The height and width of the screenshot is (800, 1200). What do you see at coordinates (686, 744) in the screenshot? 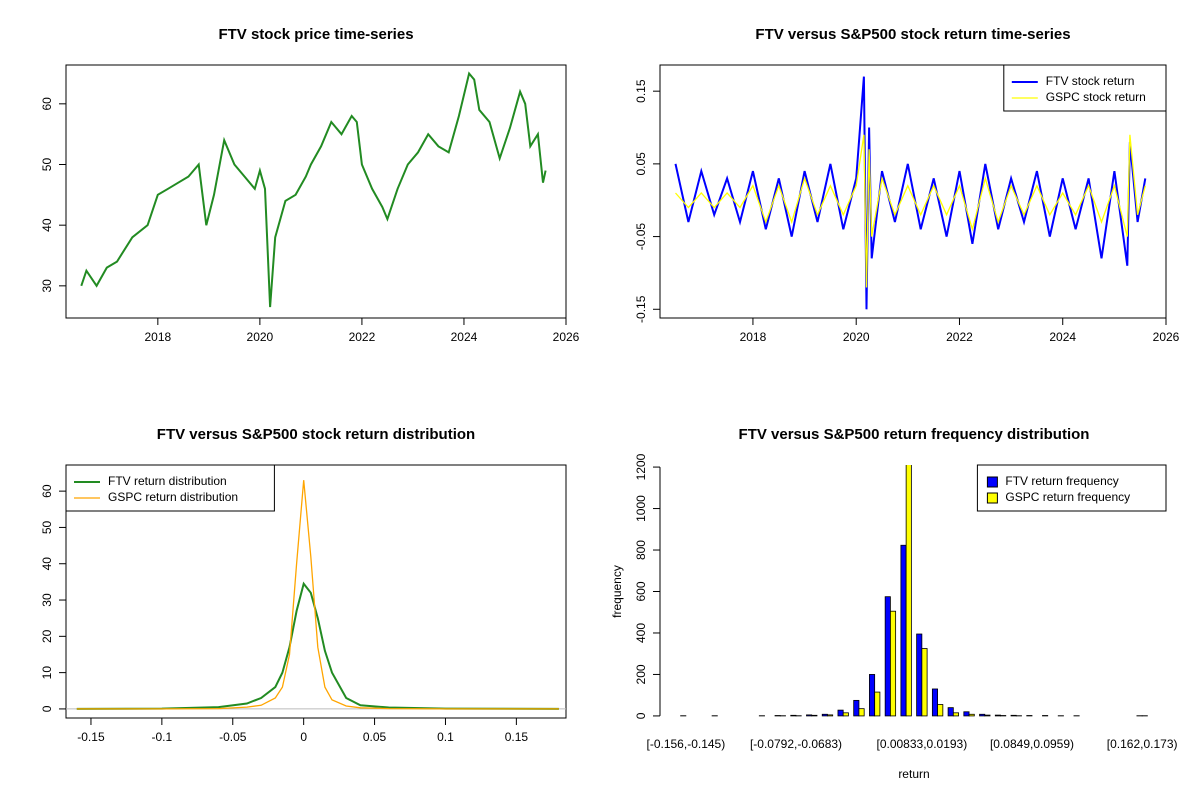
I see `x-tick-label: [-0.156,-0.145)` at bounding box center [686, 744].